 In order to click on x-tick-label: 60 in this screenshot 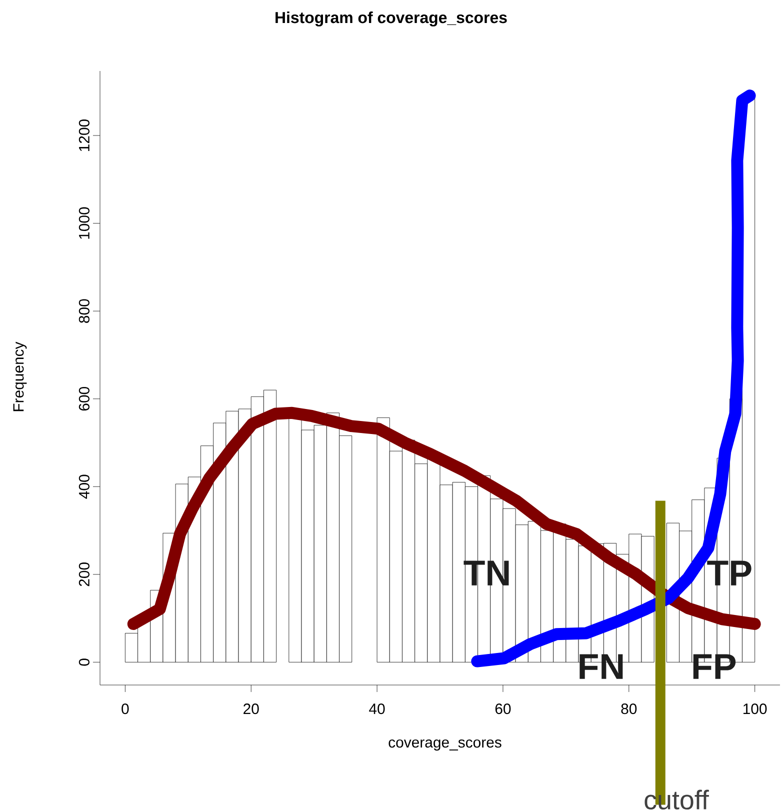, I will do `click(503, 709)`.